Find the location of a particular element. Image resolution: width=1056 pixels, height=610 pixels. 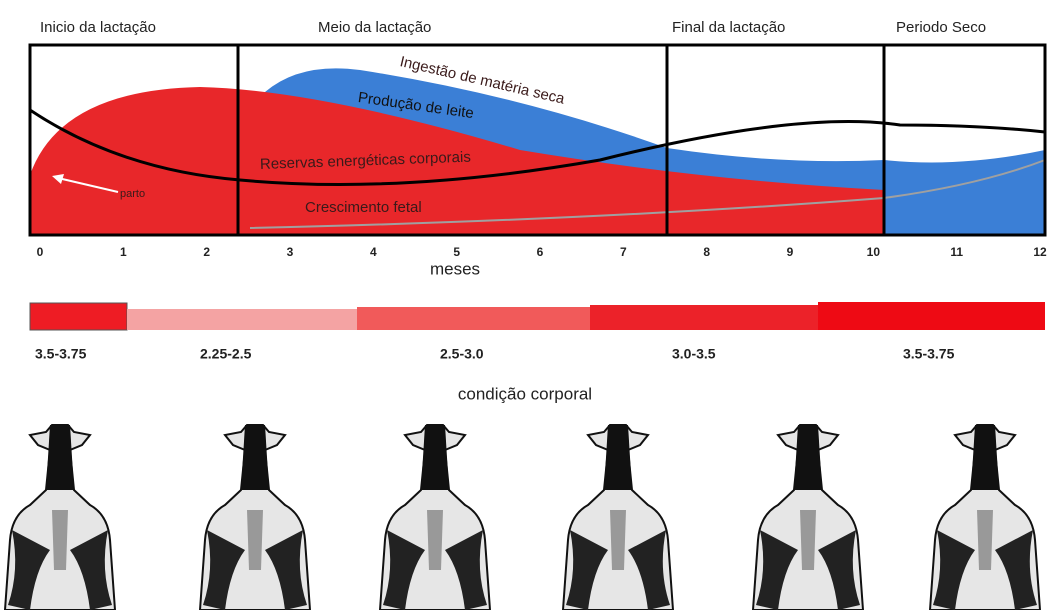

dry-area is located at coordinates (964, 192).